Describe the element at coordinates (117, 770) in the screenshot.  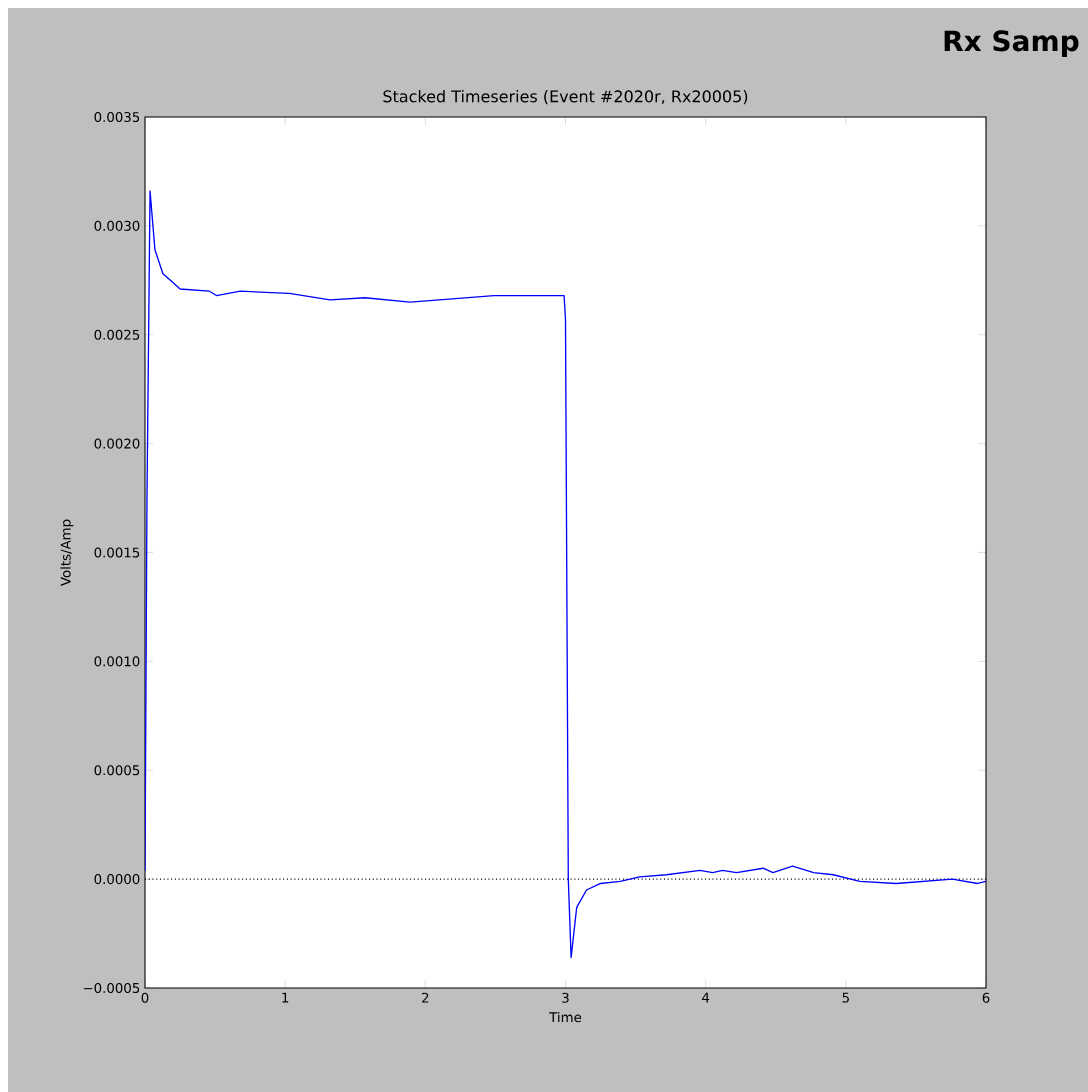
I see `y-tick-label: 0.0005` at that location.